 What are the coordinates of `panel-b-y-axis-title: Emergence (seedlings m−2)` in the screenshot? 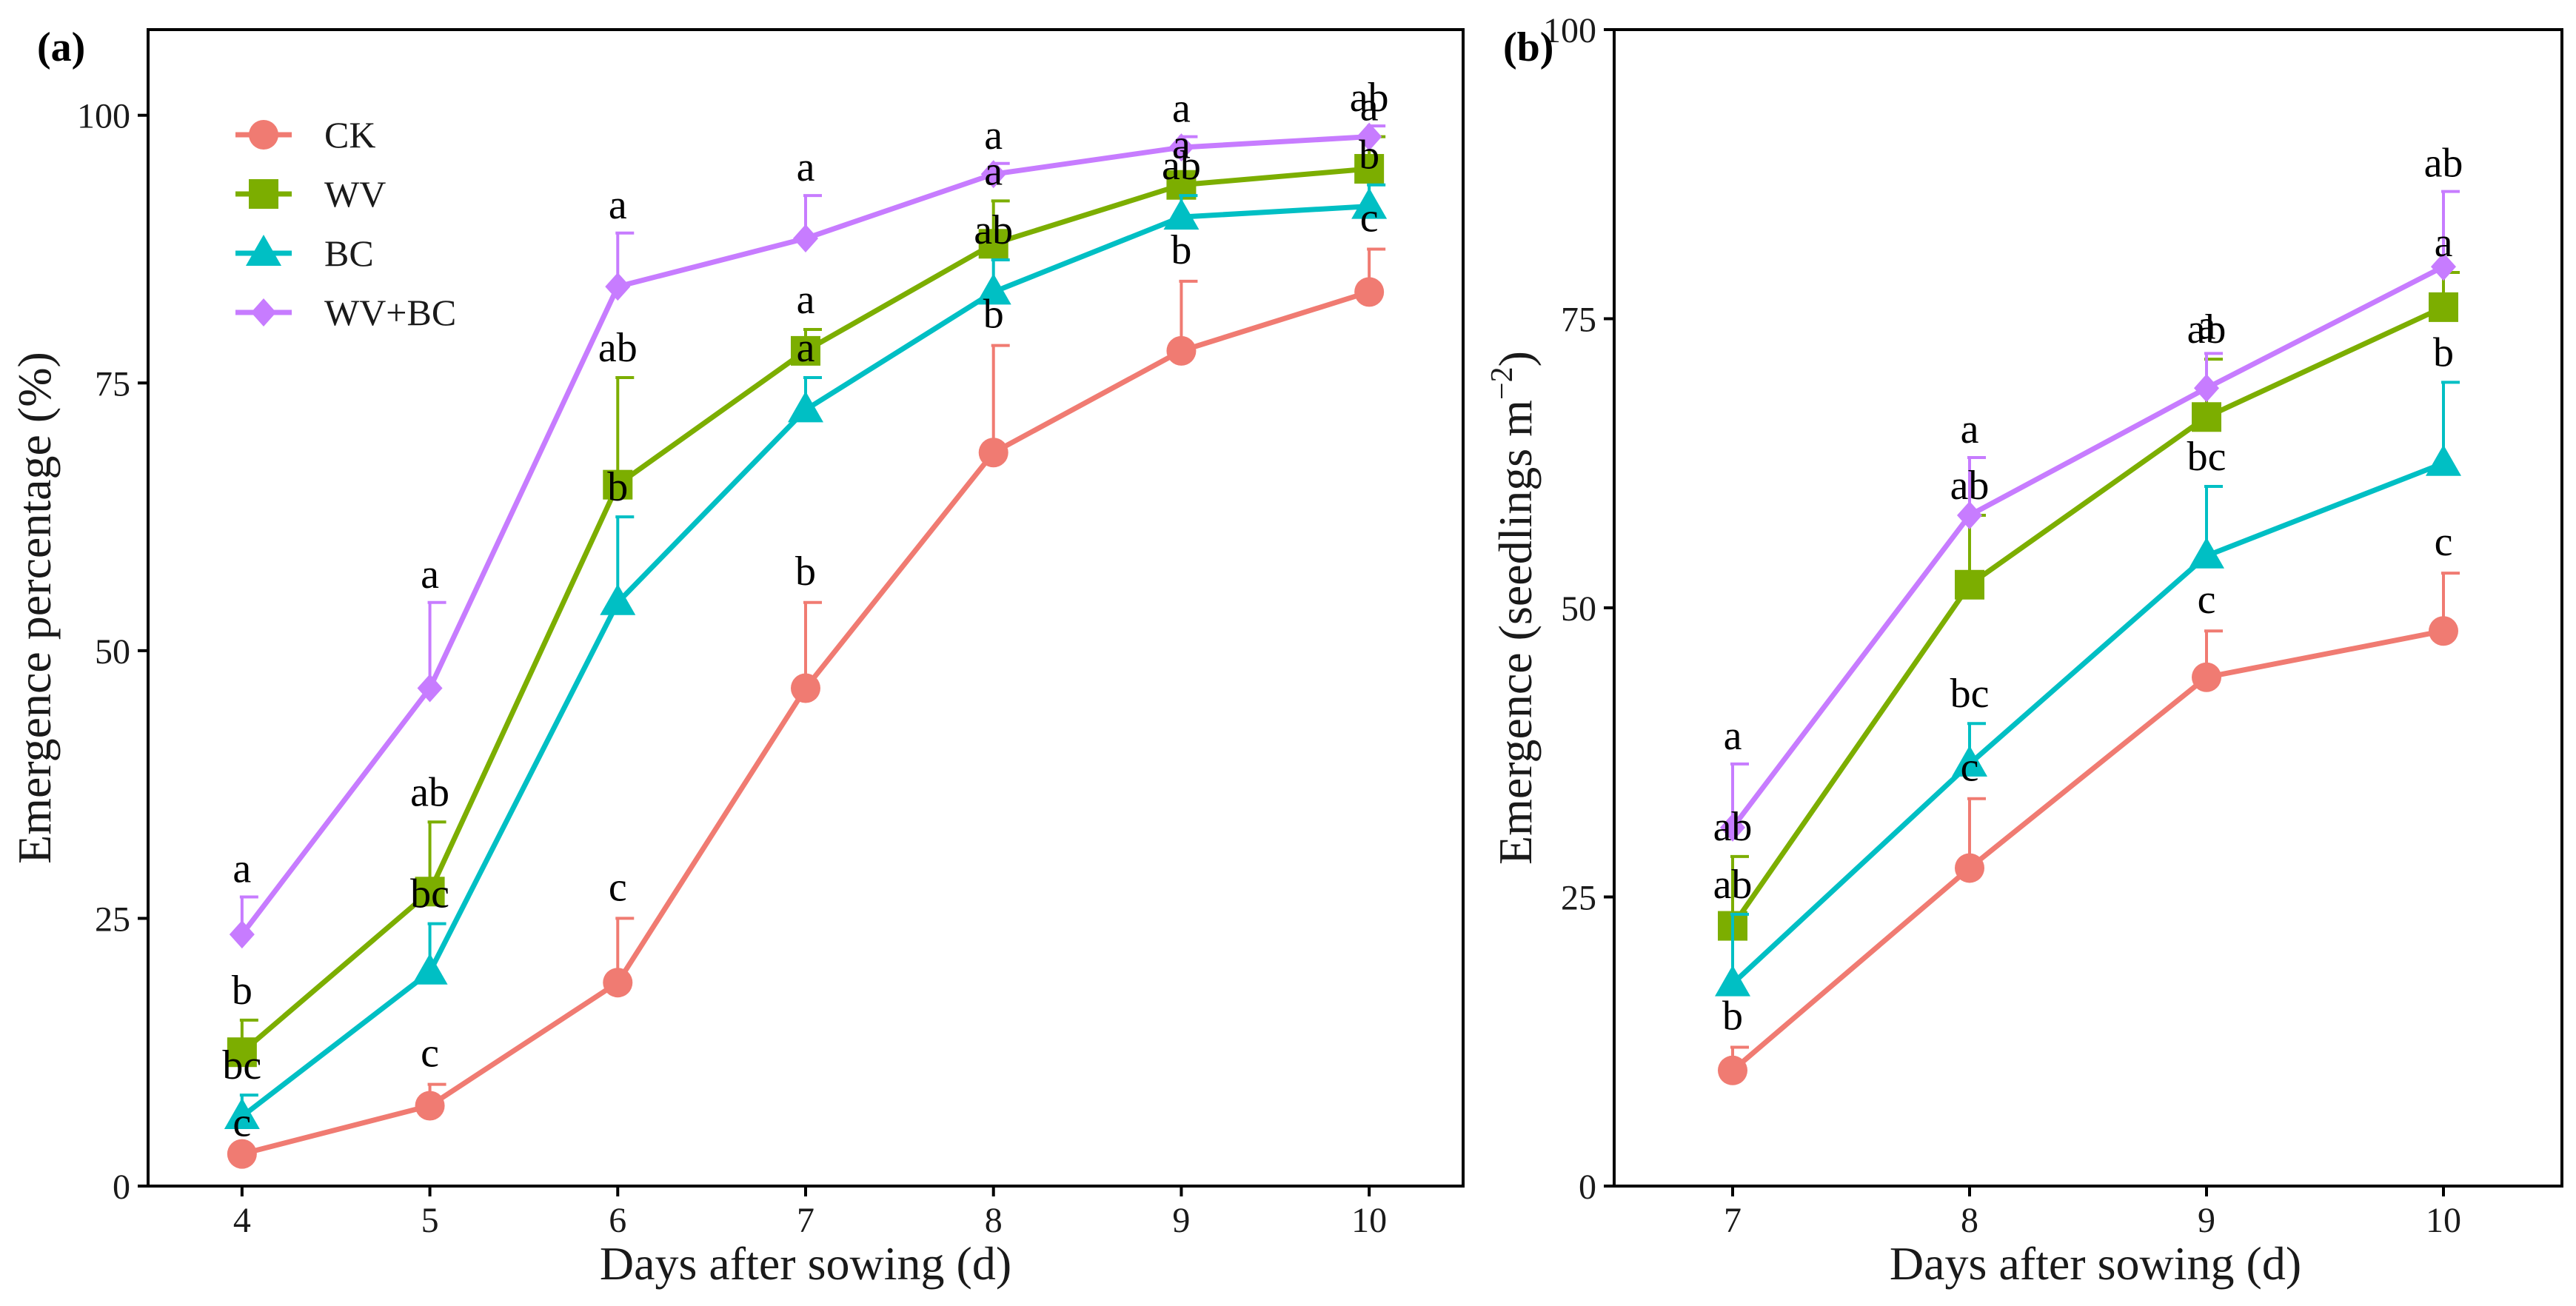 It's located at (1513, 608).